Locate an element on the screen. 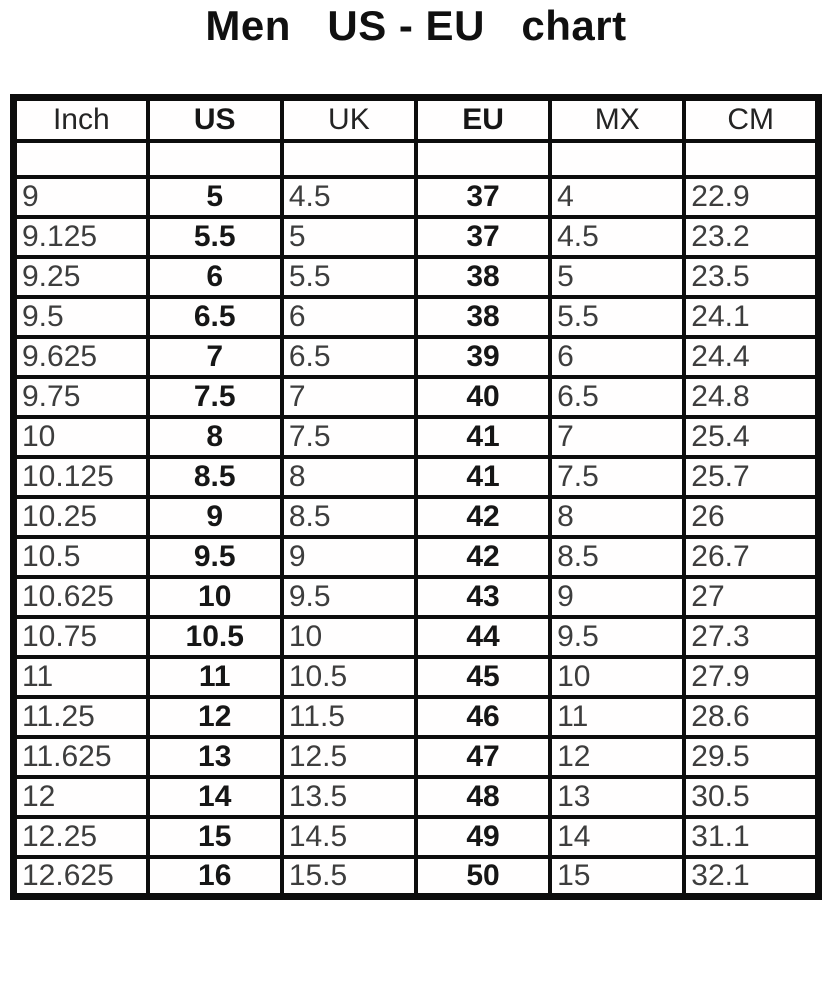 The height and width of the screenshot is (1001, 832). table-row: 9.625 7 6.5 39 6 24.4 is located at coordinates (416, 356).